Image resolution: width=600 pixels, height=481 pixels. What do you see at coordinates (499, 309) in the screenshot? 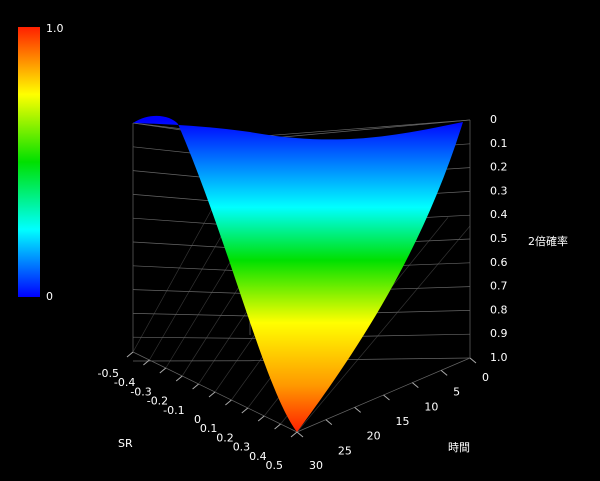
I see `z-tick-label: 0.8` at bounding box center [499, 309].